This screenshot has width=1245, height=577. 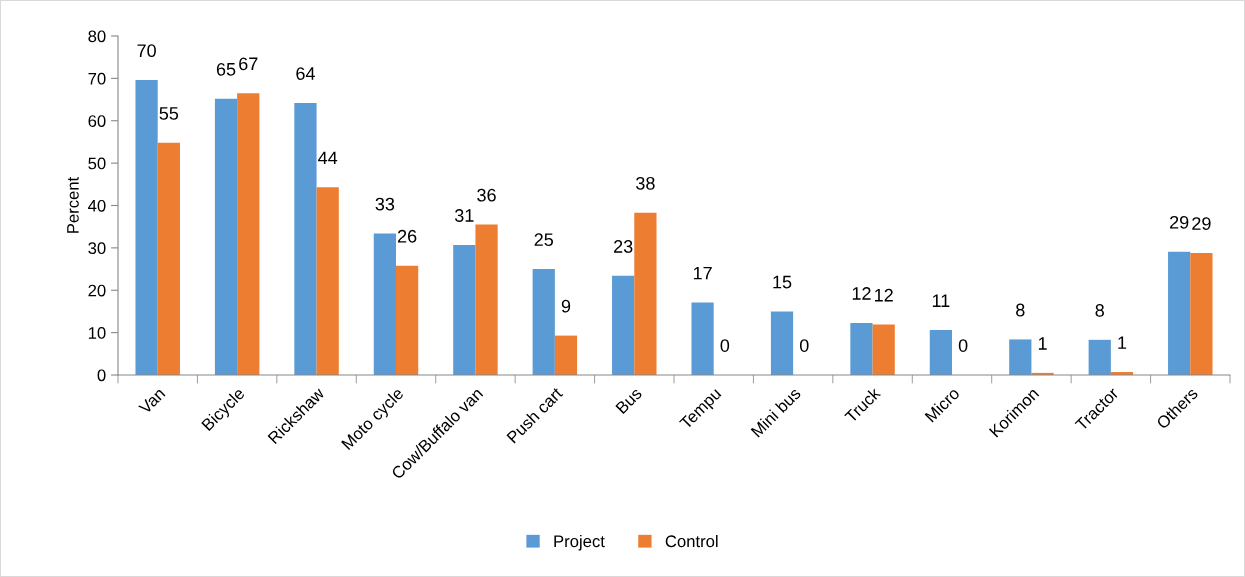 What do you see at coordinates (566, 306) in the screenshot?
I see `data-label: 9` at bounding box center [566, 306].